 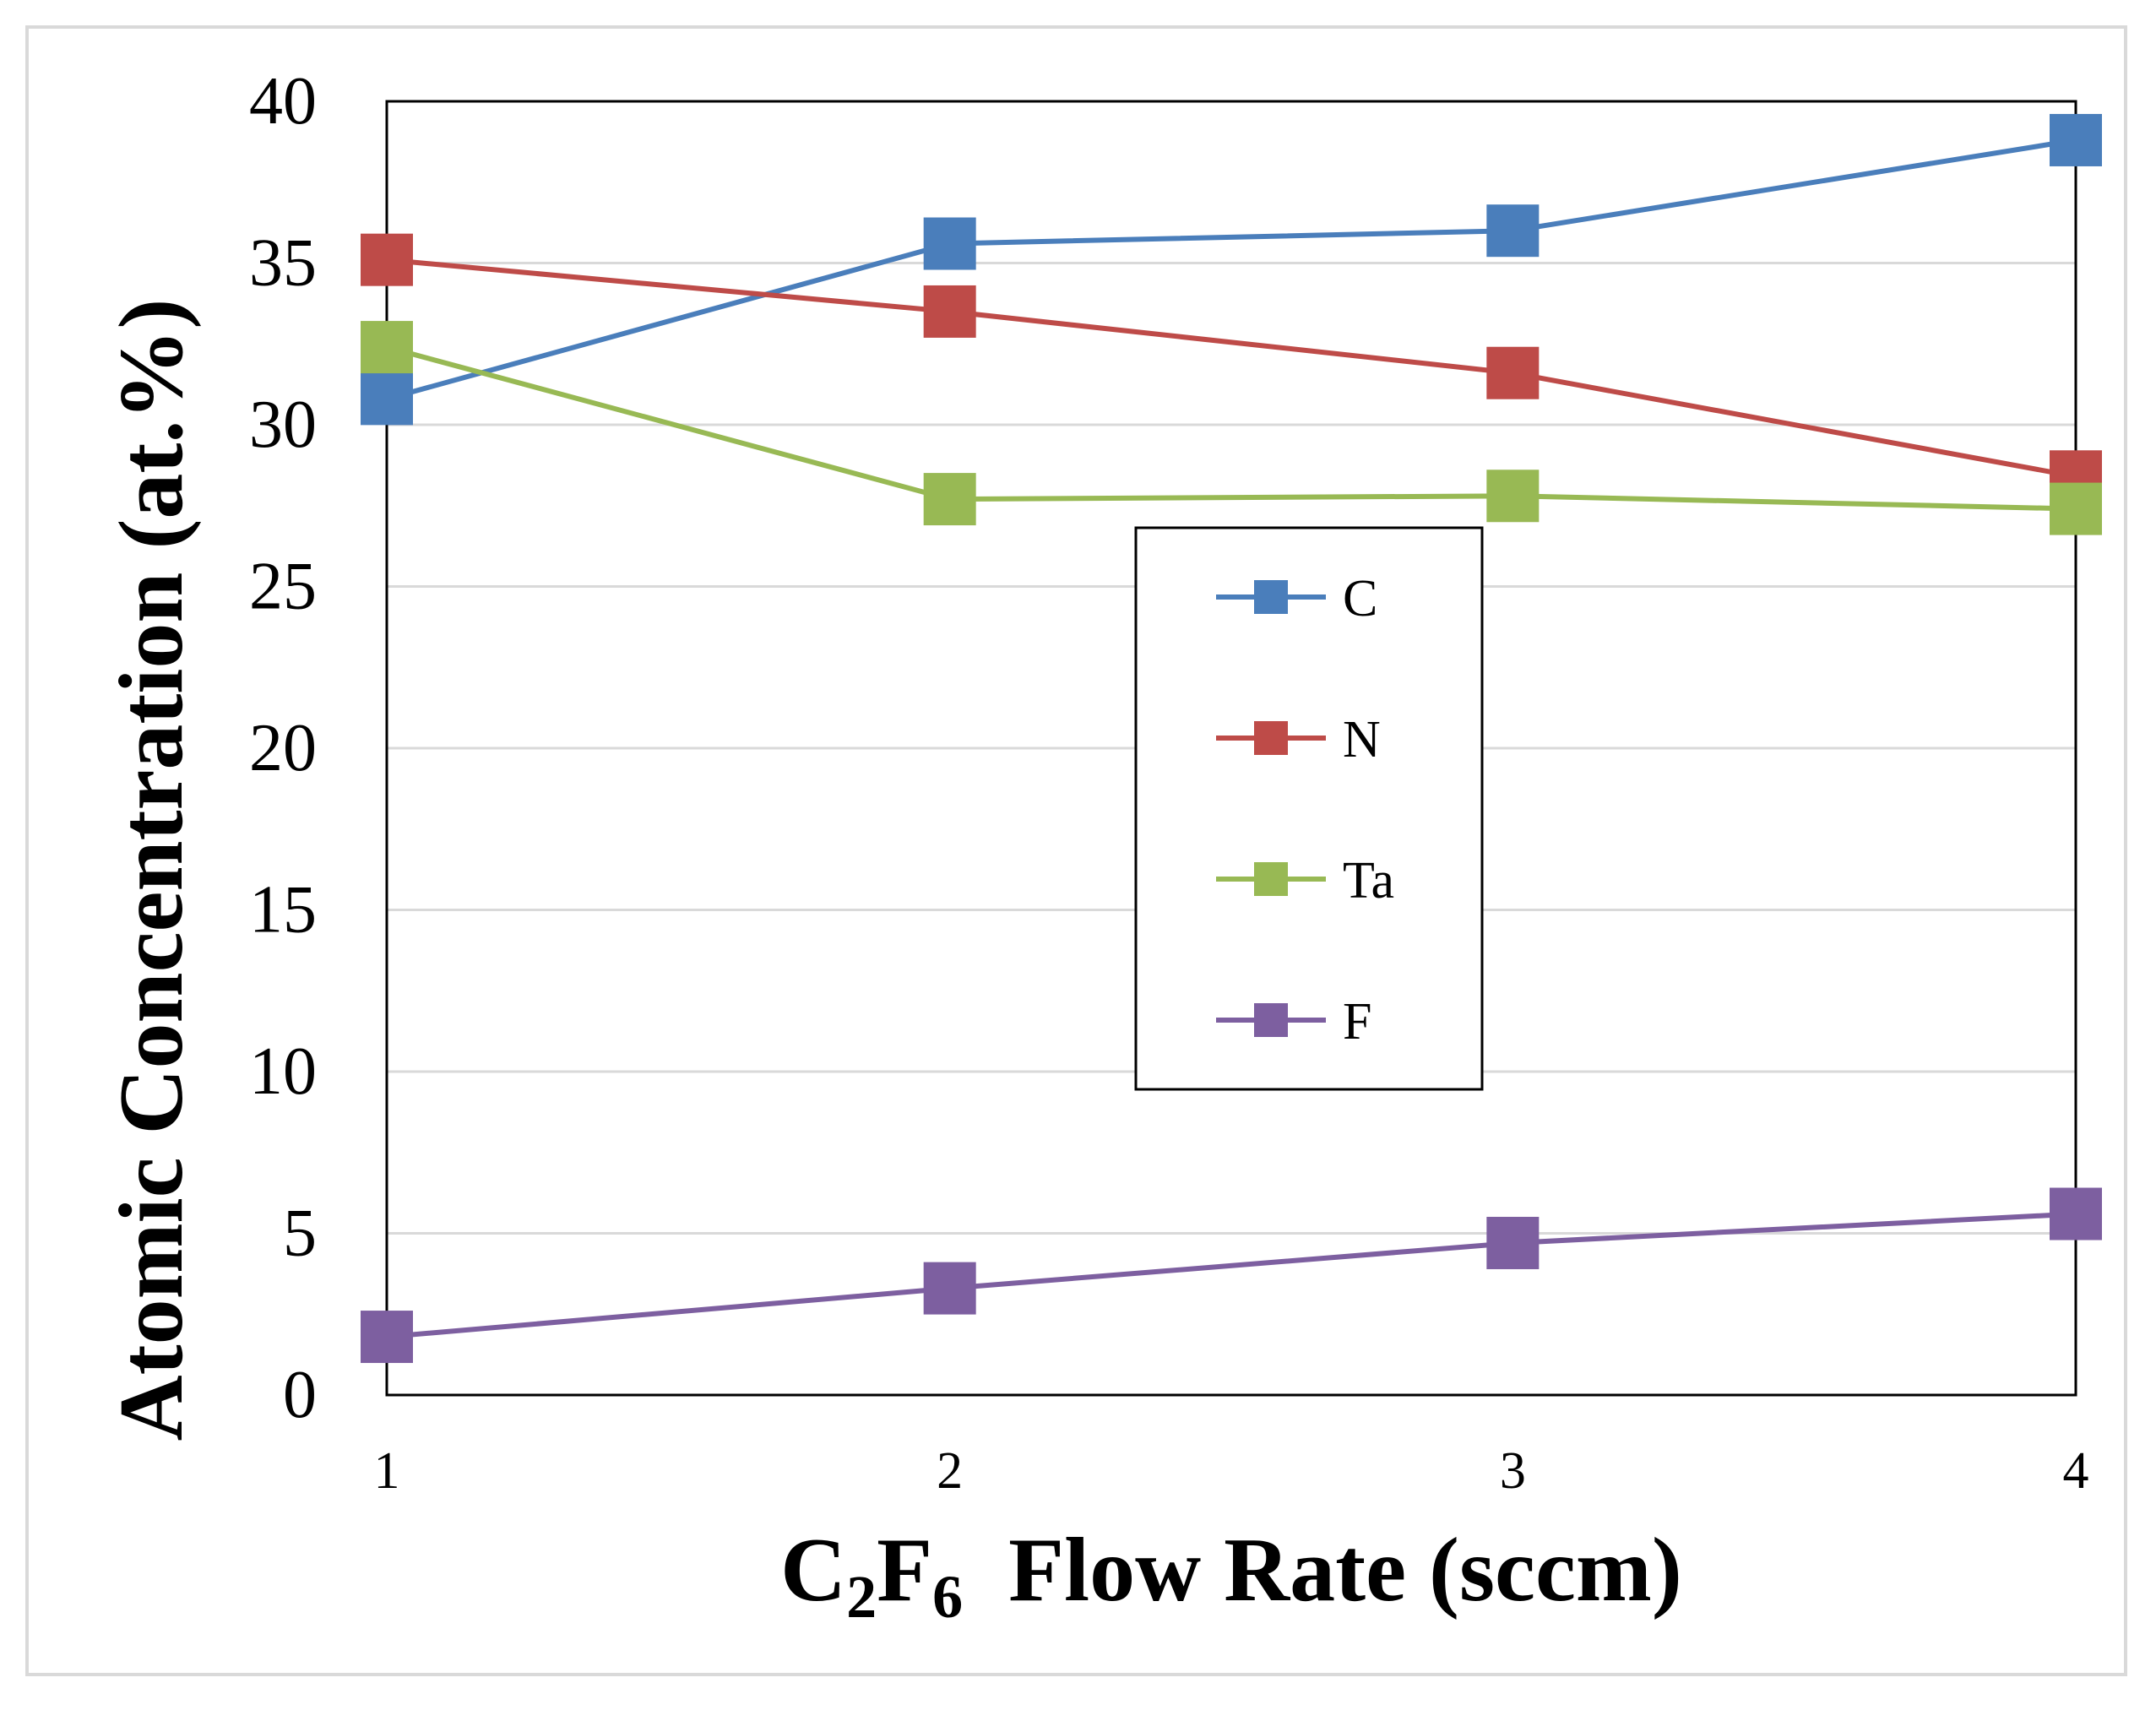 What do you see at coordinates (151, 870) in the screenshot?
I see `y-axis-title: Atomic Concentration (at.%)` at bounding box center [151, 870].